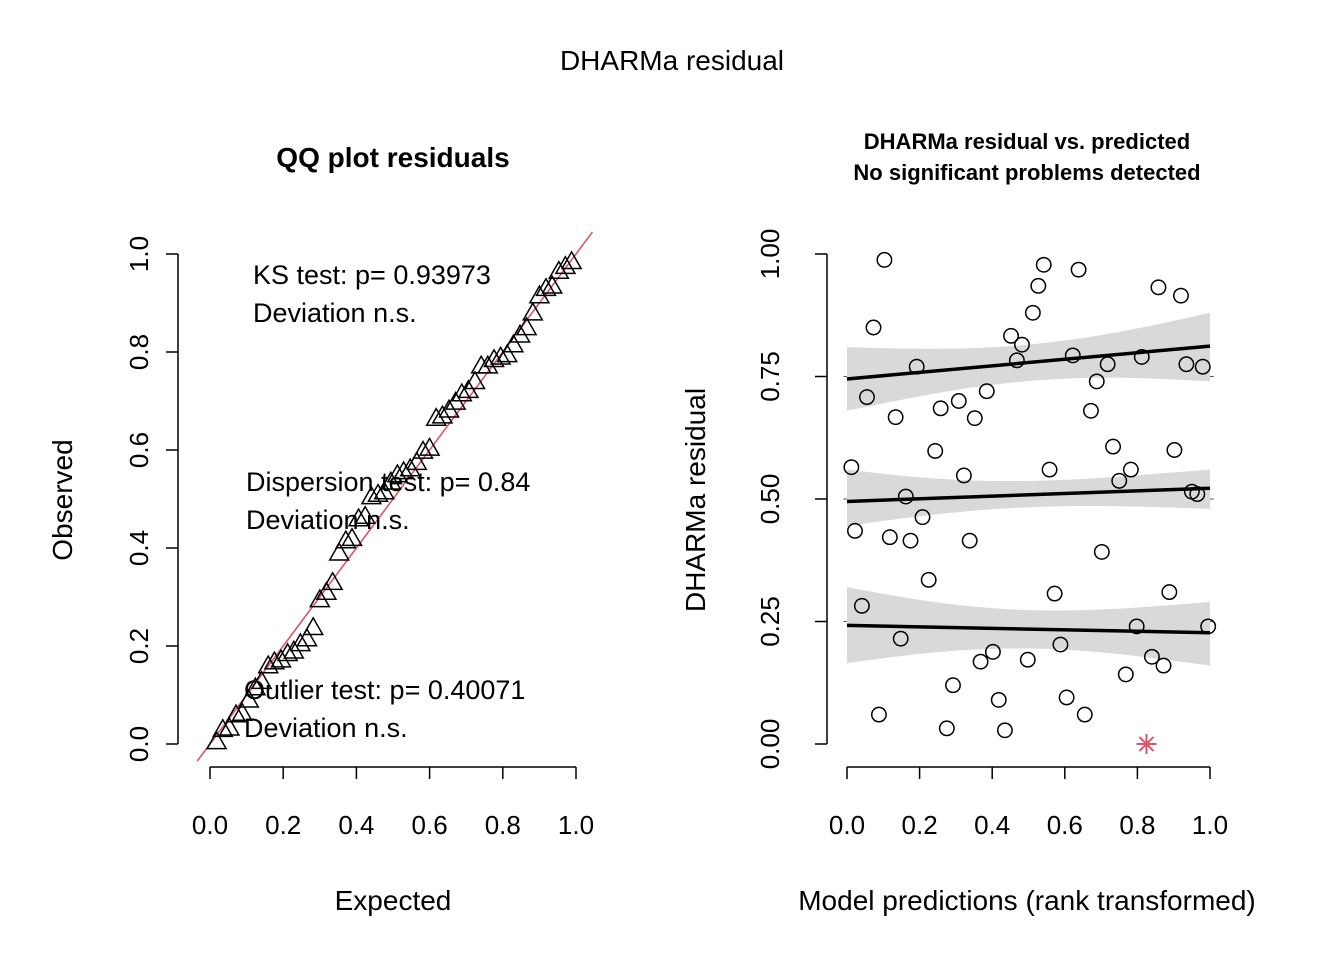 The image size is (1344, 960). What do you see at coordinates (283, 825) in the screenshot?
I see `qq-x-tick-label: 0.2` at bounding box center [283, 825].